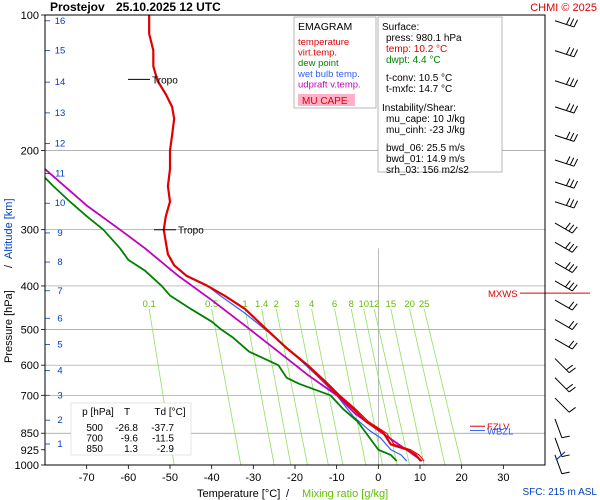  I want to click on mixing-ratio-label: 25, so click(424, 304).